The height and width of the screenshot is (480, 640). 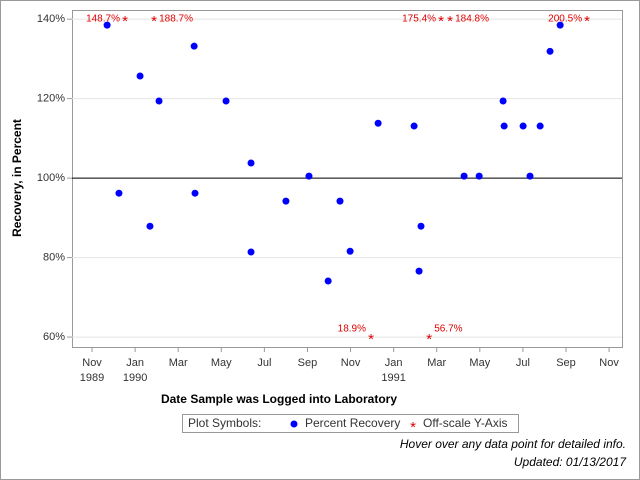 I want to click on x-tick-label: Jan 1990, so click(x=135, y=370).